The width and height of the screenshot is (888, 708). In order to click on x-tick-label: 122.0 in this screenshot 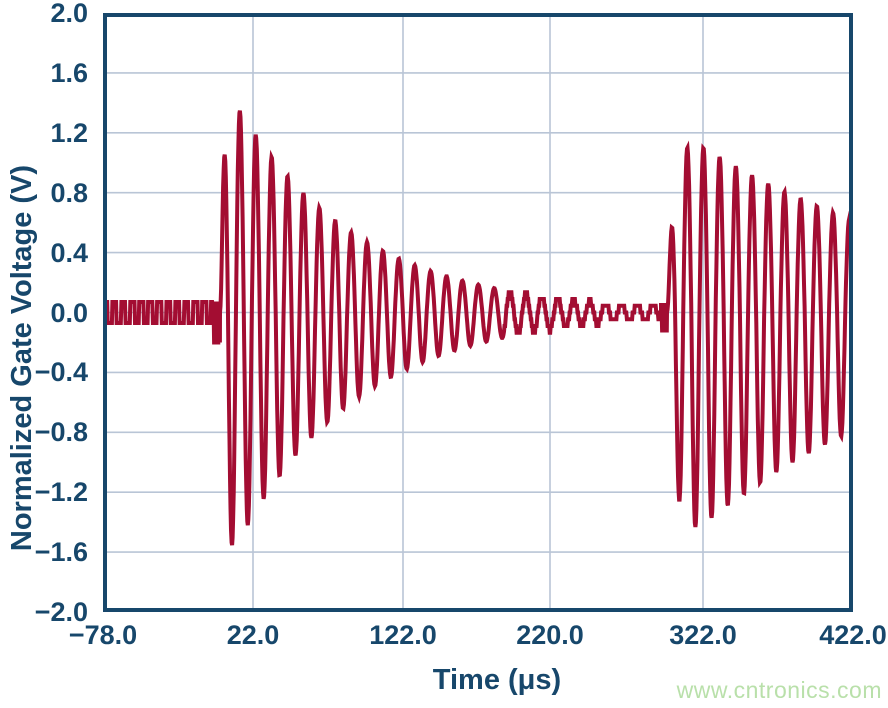, I will do `click(403, 635)`.